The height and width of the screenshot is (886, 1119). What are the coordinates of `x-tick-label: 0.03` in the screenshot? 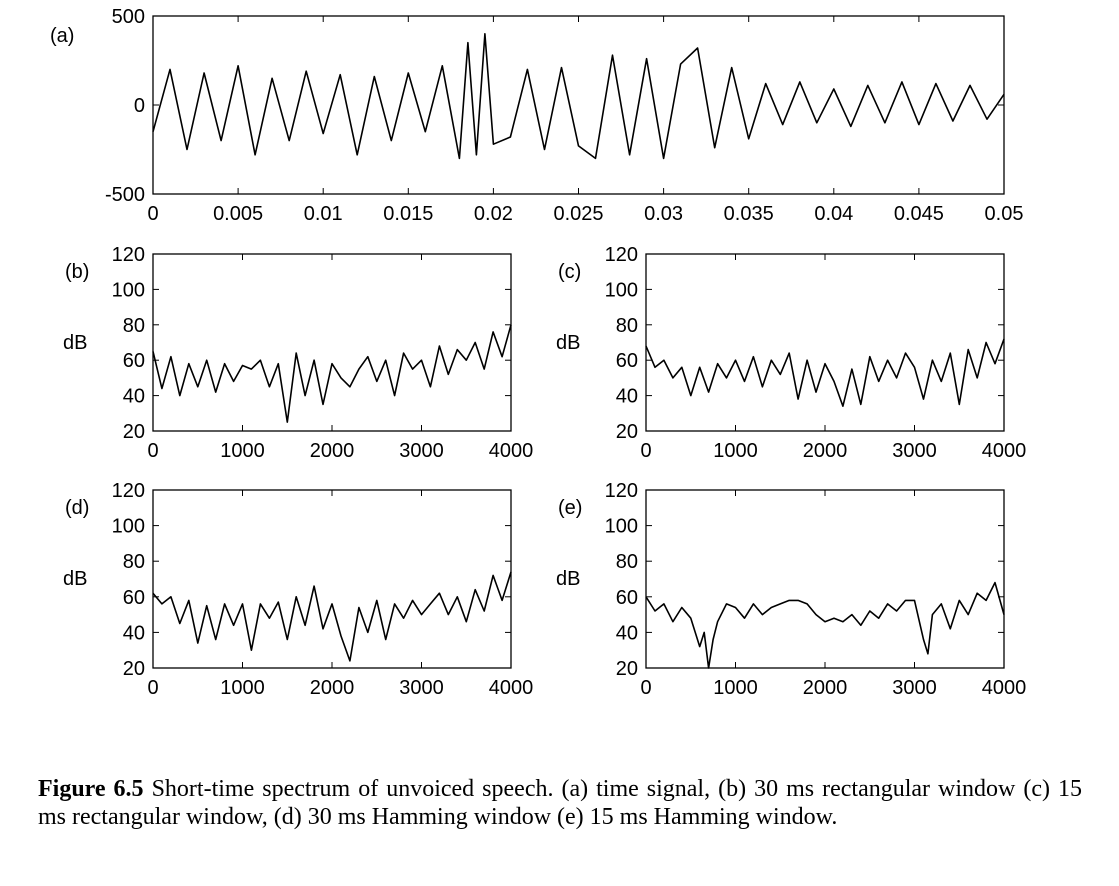 It's located at (663, 214).